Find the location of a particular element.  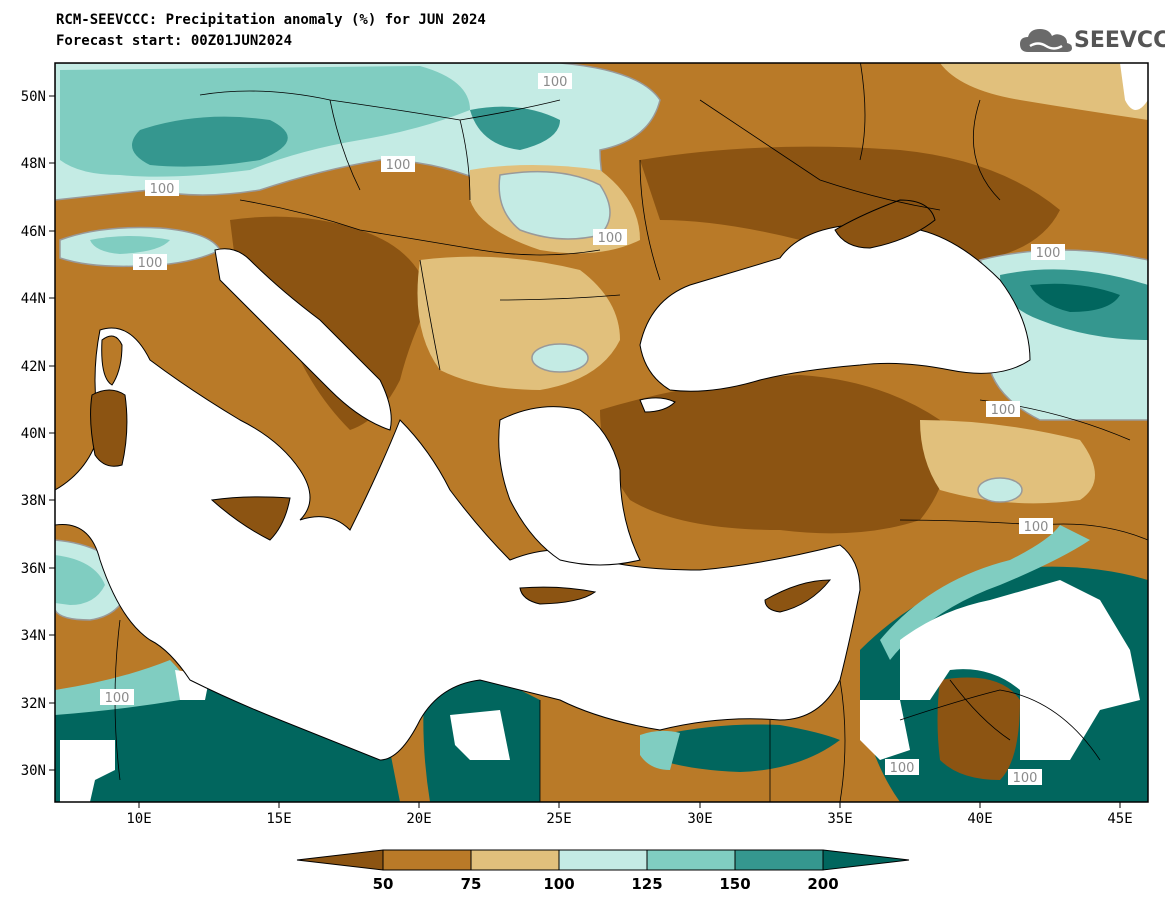

lon-label: 35E is located at coordinates (839, 819).